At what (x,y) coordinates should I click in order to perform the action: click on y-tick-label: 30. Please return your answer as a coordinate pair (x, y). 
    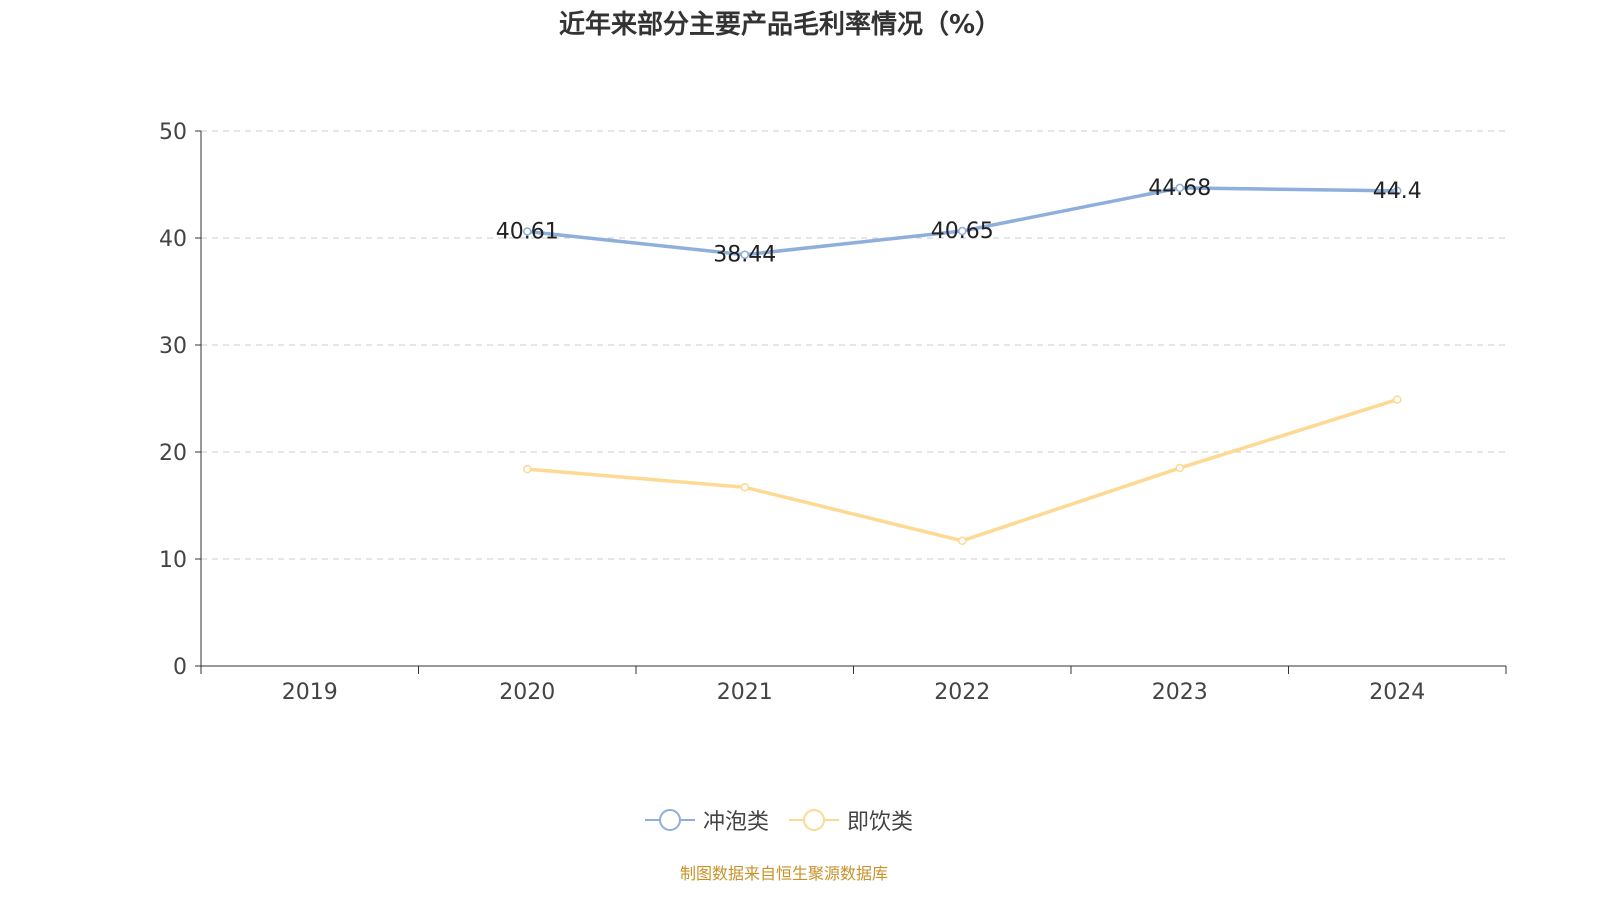
    Looking at the image, I should click on (173, 346).